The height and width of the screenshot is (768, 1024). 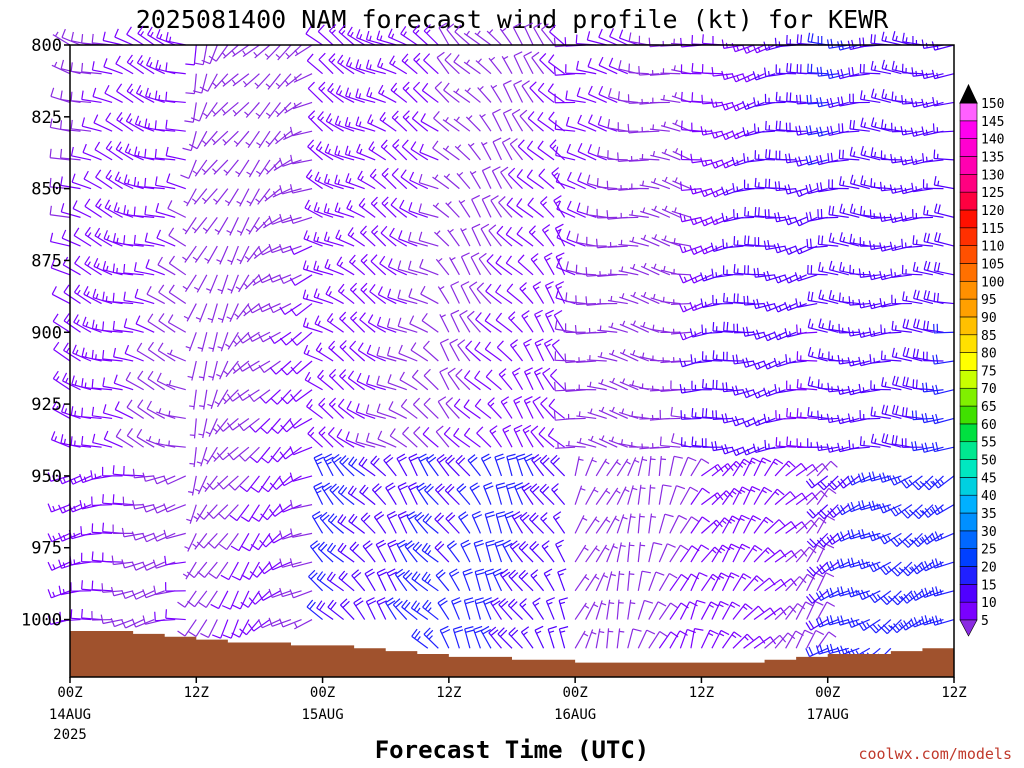 I want to click on colorbar-label: 95, so click(x=989, y=300).